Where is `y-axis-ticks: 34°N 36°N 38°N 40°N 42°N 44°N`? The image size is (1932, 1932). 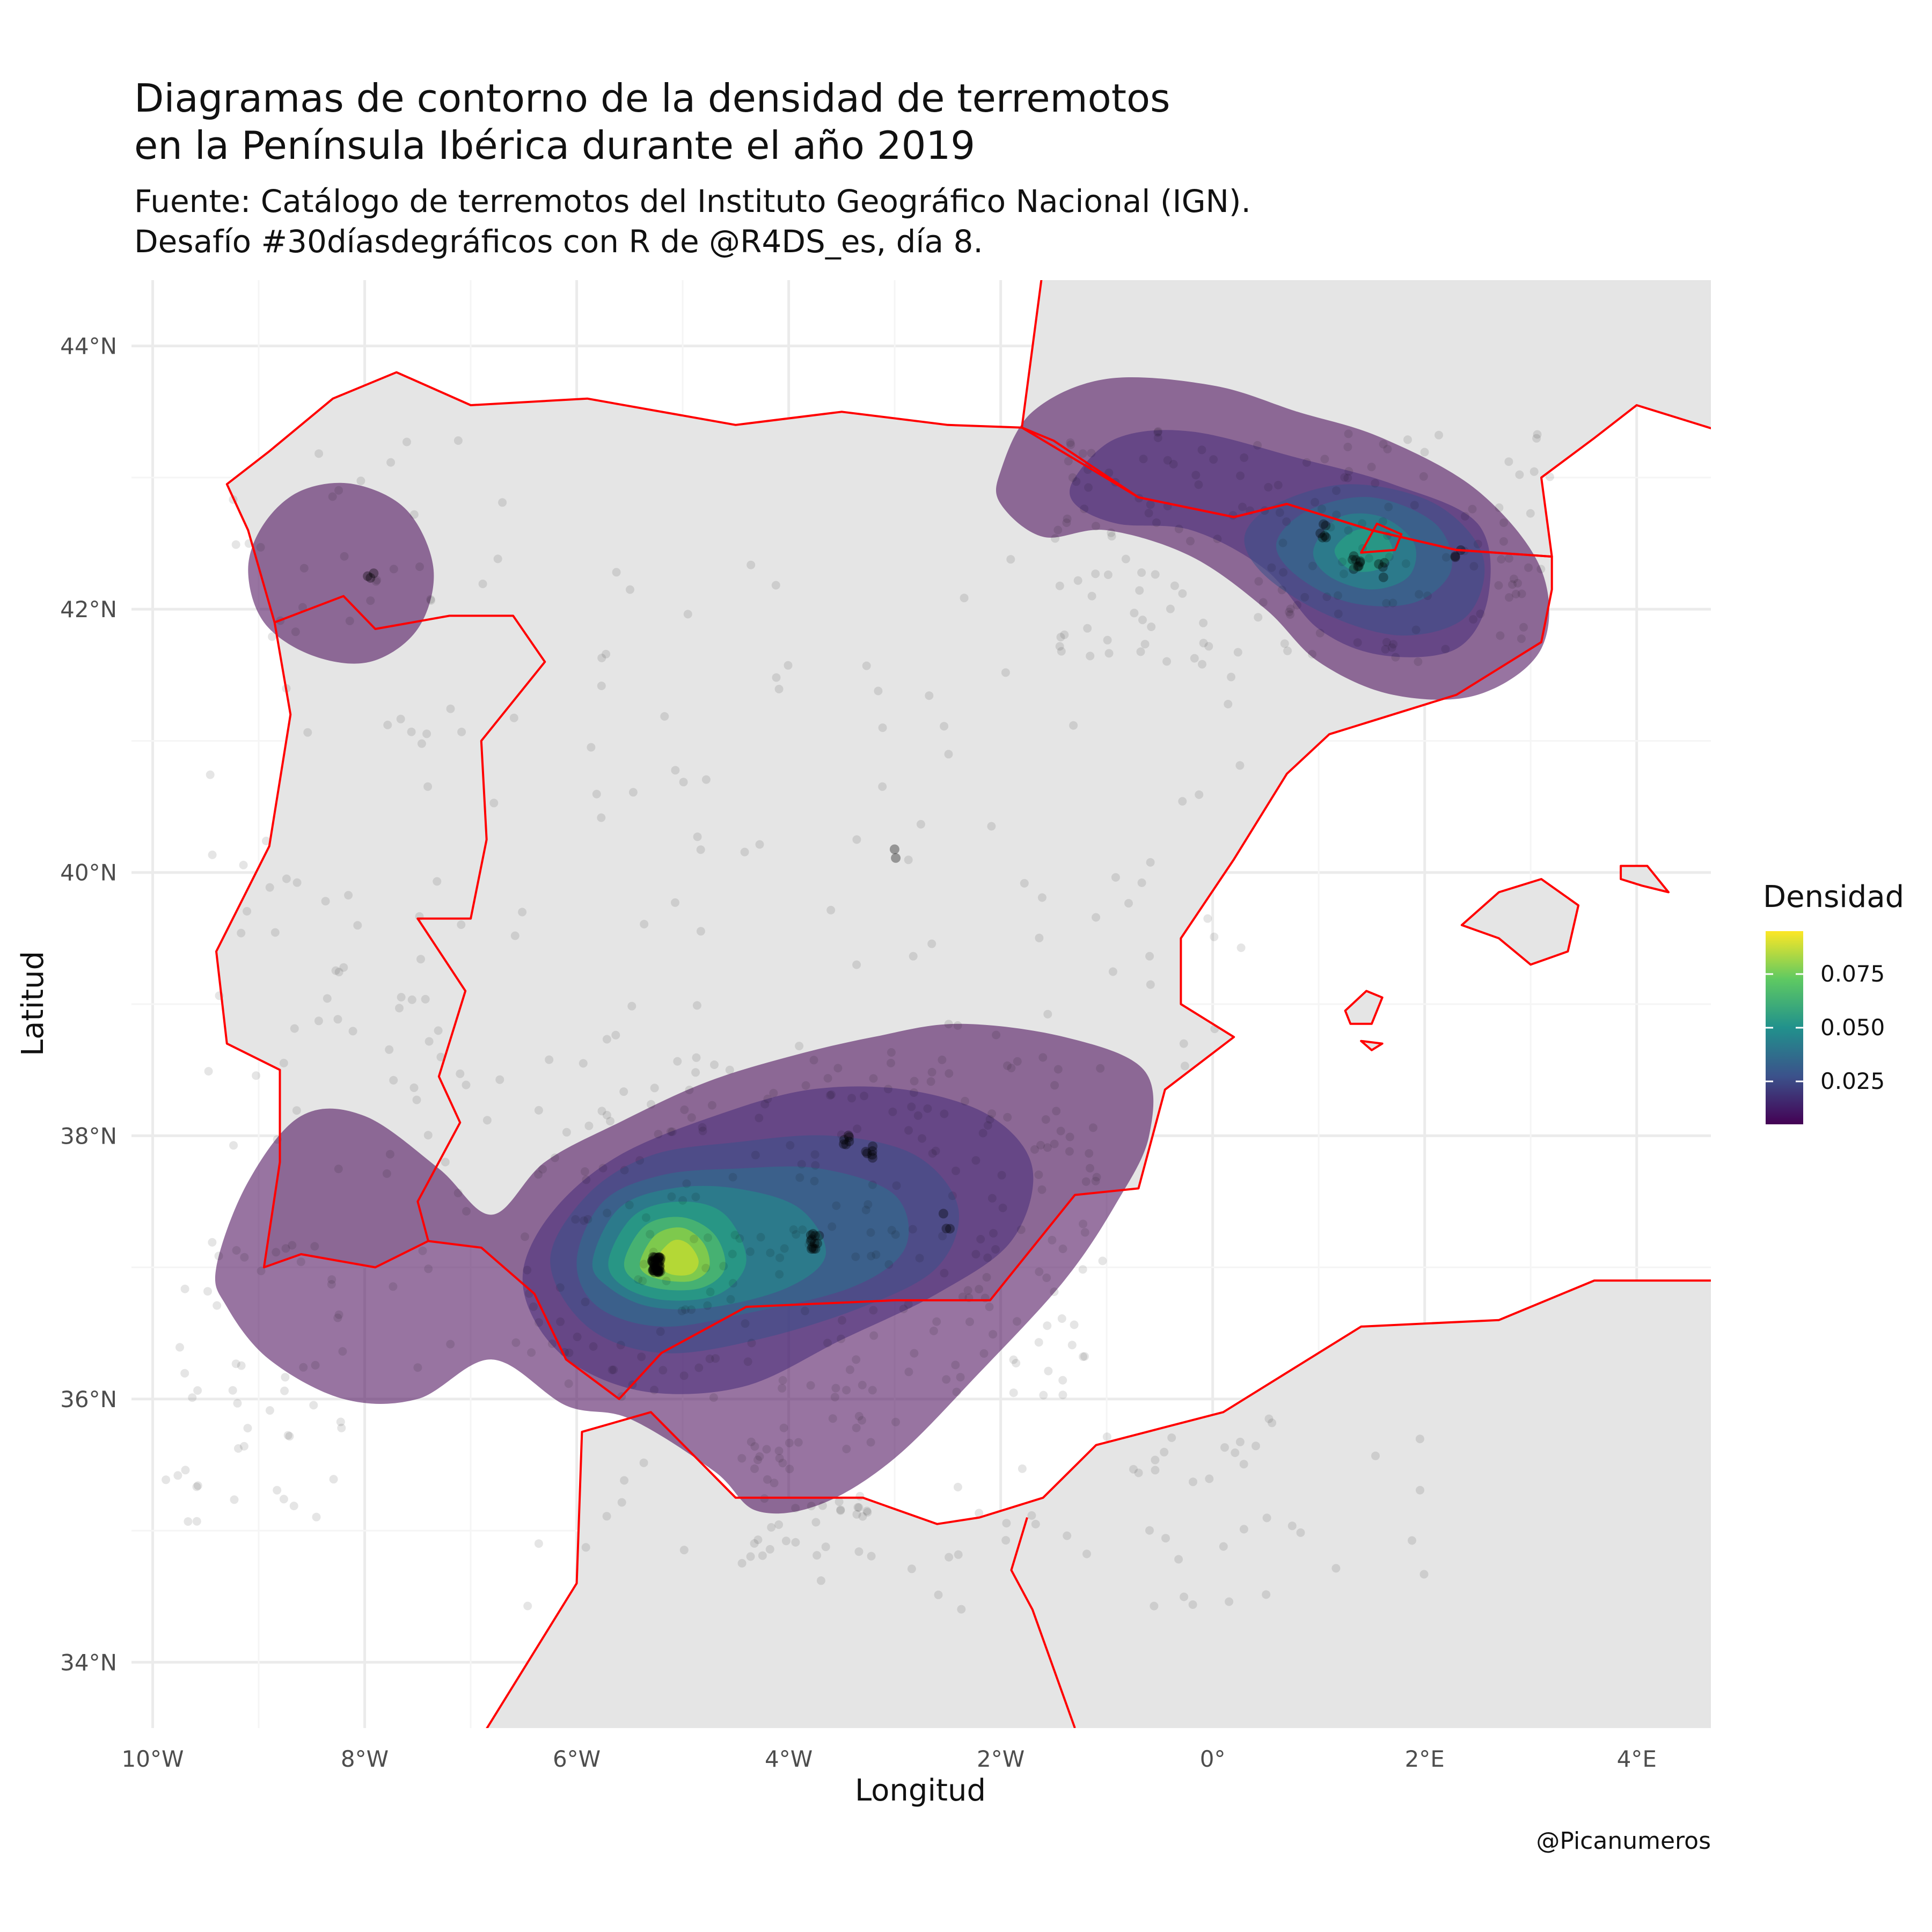
y-axis-ticks: 34°N 36°N 38°N 40°N 42°N 44°N is located at coordinates (88, 1004).